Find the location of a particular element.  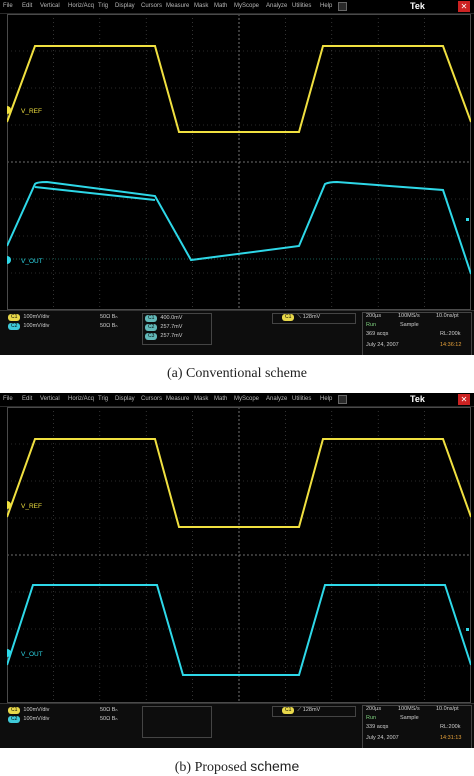

caption-b-main: (b) Proposed is located at coordinates (212, 767).